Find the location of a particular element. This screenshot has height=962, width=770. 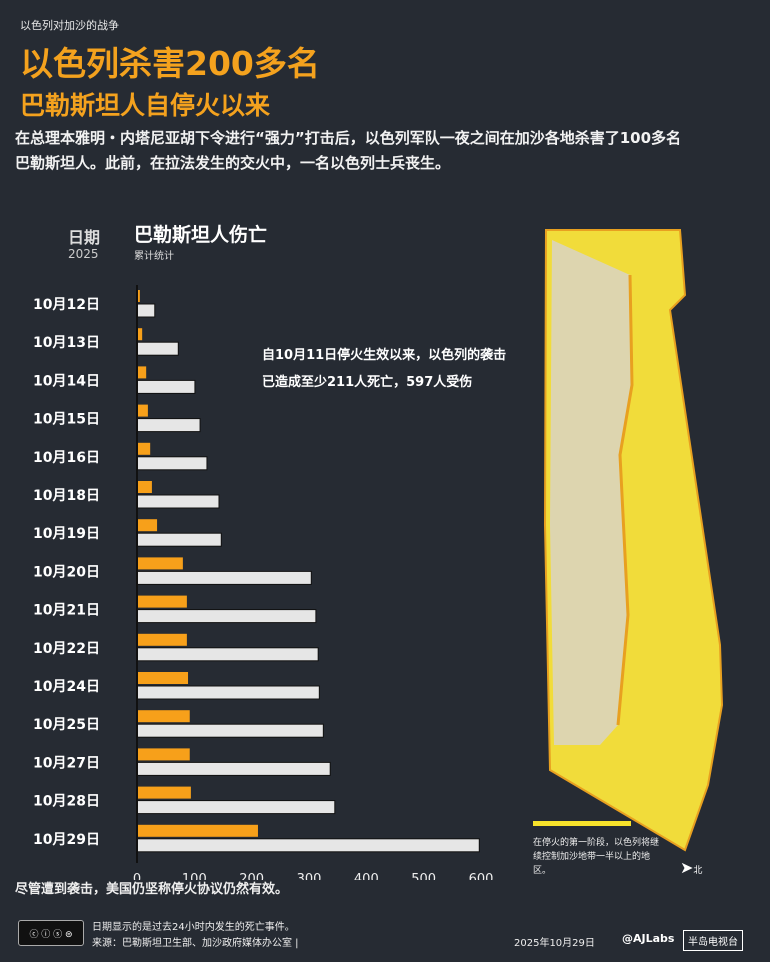

category-label: 10月16日 is located at coordinates (66, 458).